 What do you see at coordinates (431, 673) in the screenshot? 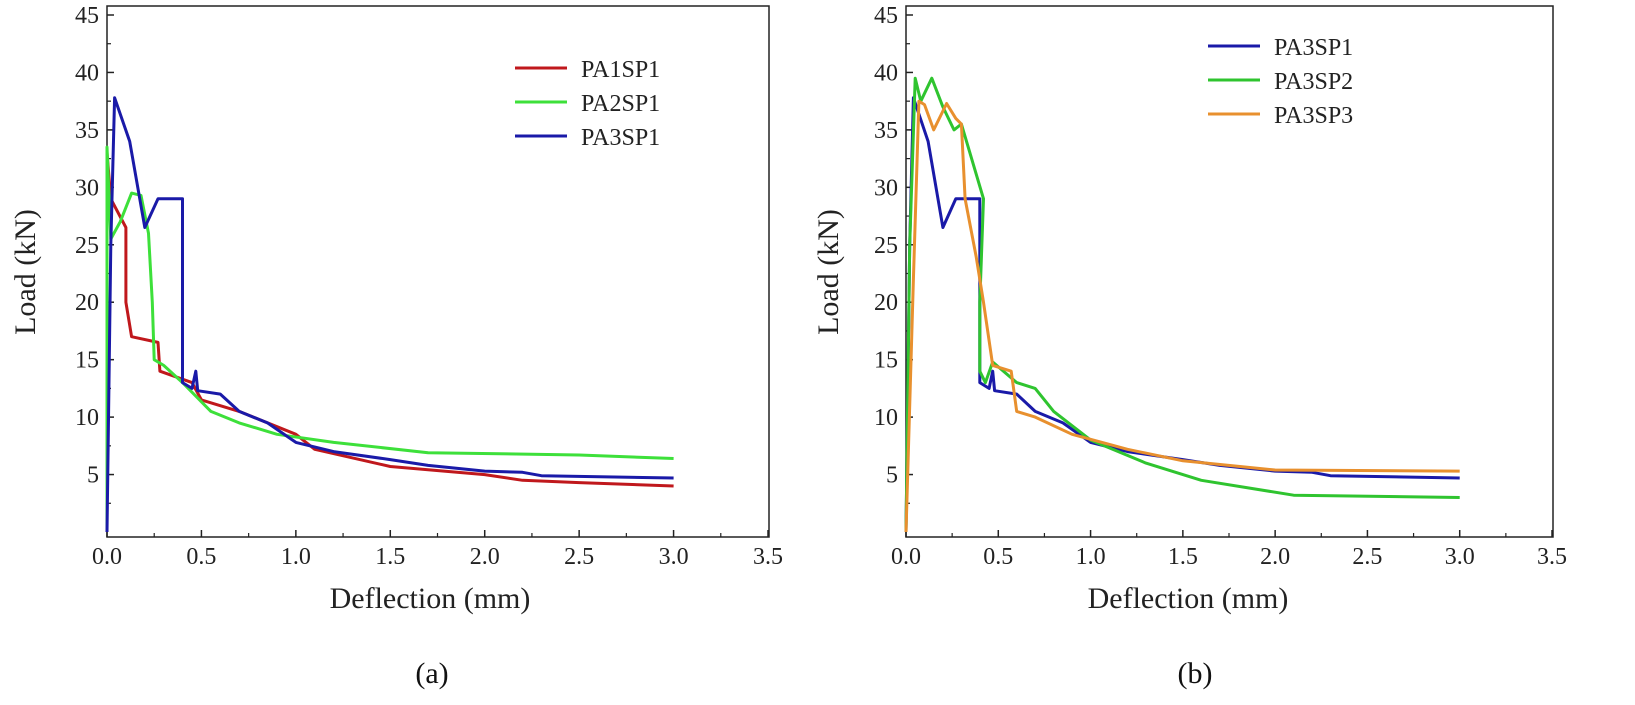
I see `panel-caption: (a)` at bounding box center [431, 673].